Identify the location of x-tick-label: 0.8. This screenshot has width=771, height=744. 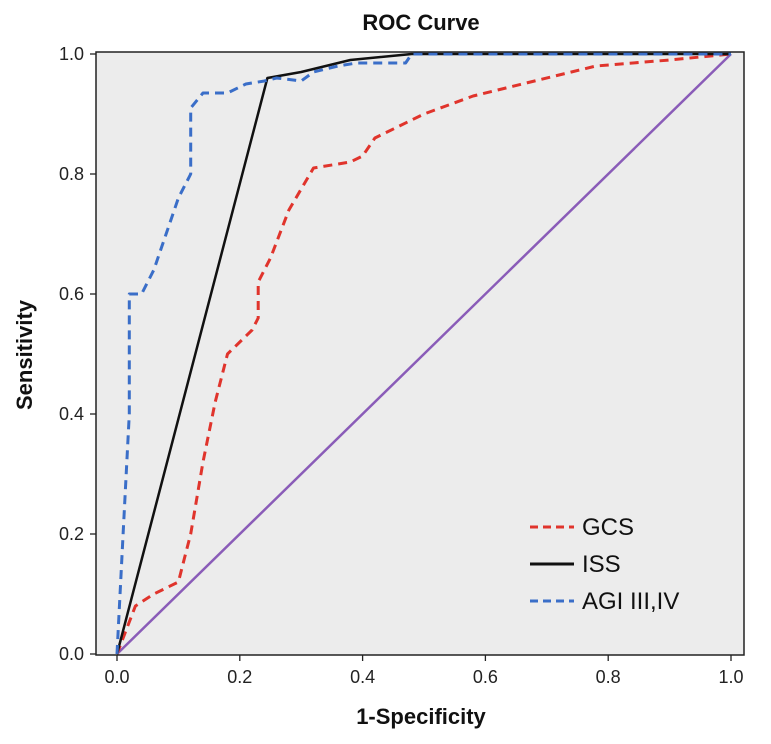
(608, 677).